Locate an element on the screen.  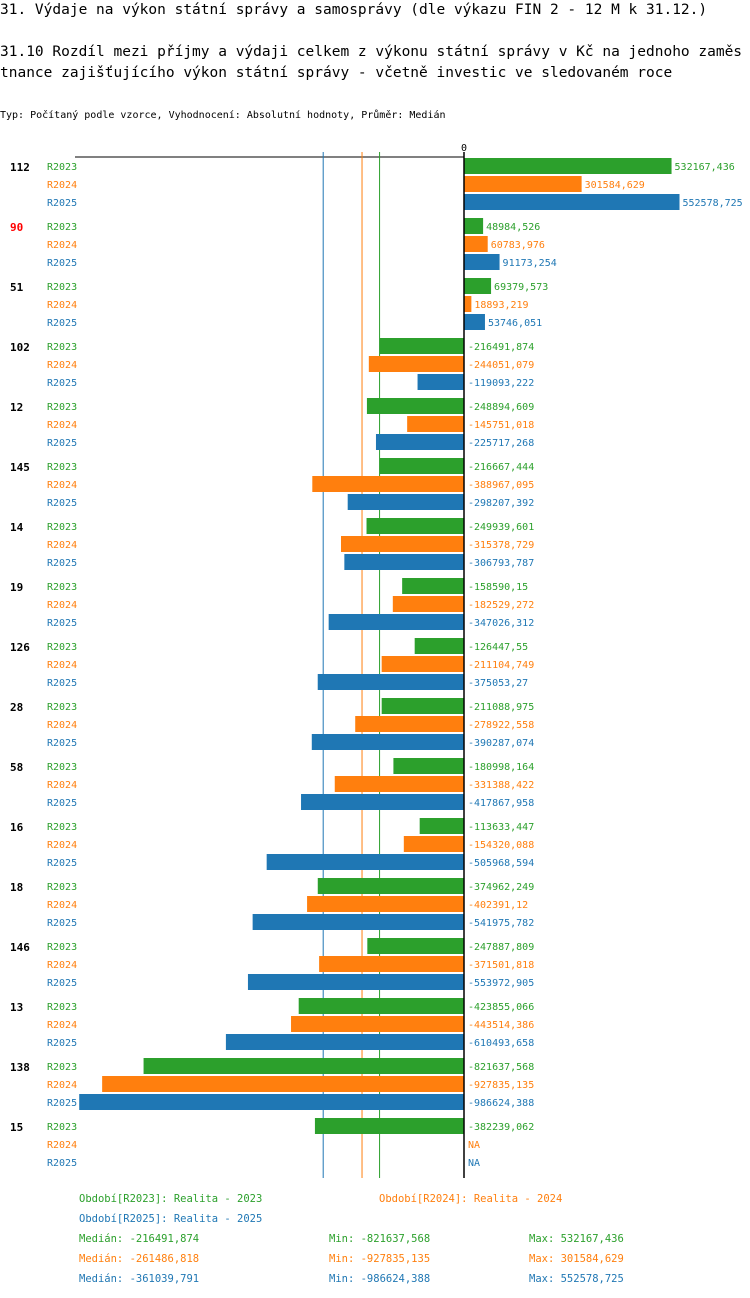
value-label: -443514,386 is located at coordinates (501, 1025).